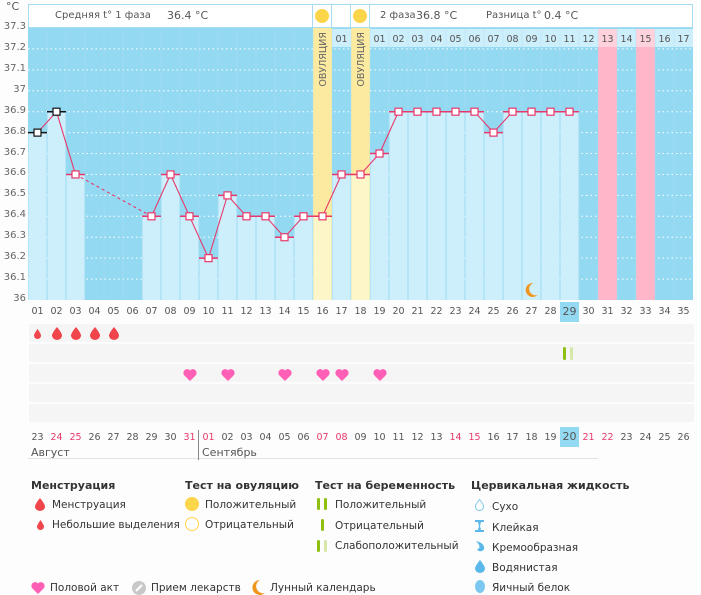 The width and height of the screenshot is (701, 595). I want to click on calendar-date: 24, so click(645, 437).